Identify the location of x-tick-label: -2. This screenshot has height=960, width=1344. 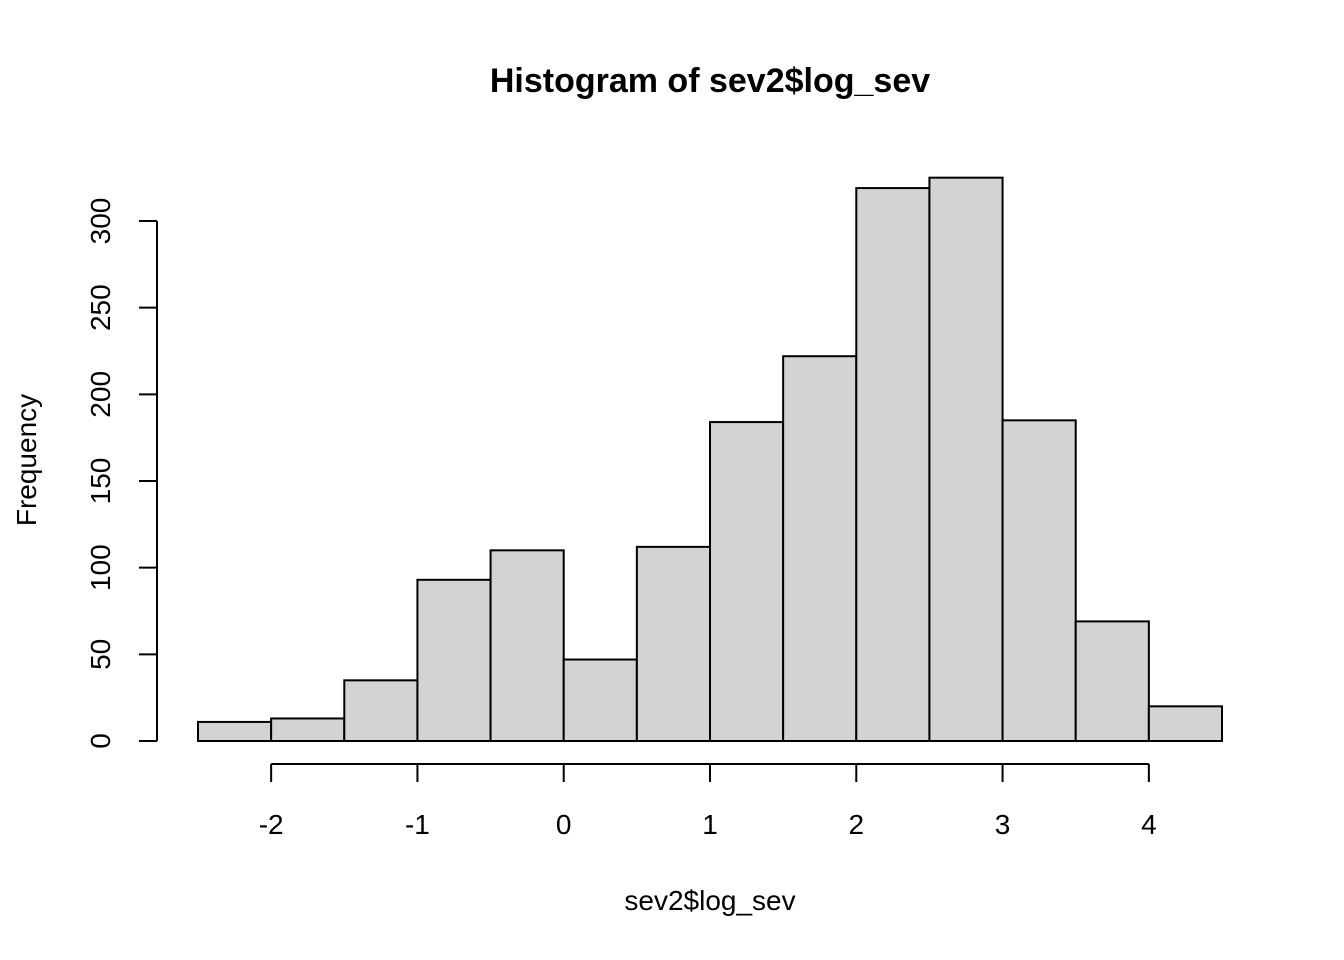
(271, 824).